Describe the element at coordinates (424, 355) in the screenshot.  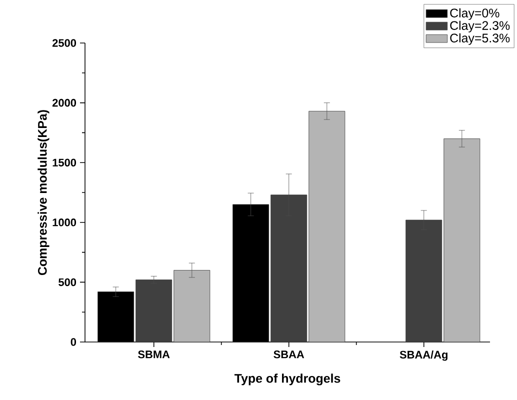
I see `x-tick-label: SBAA/Ag` at that location.